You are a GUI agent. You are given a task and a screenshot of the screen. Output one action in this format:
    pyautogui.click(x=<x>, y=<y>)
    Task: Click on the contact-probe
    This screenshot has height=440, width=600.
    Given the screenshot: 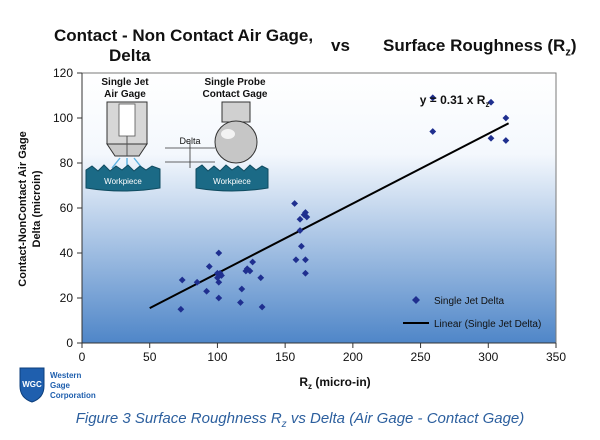 What is the action you would take?
    pyautogui.click(x=236, y=132)
    